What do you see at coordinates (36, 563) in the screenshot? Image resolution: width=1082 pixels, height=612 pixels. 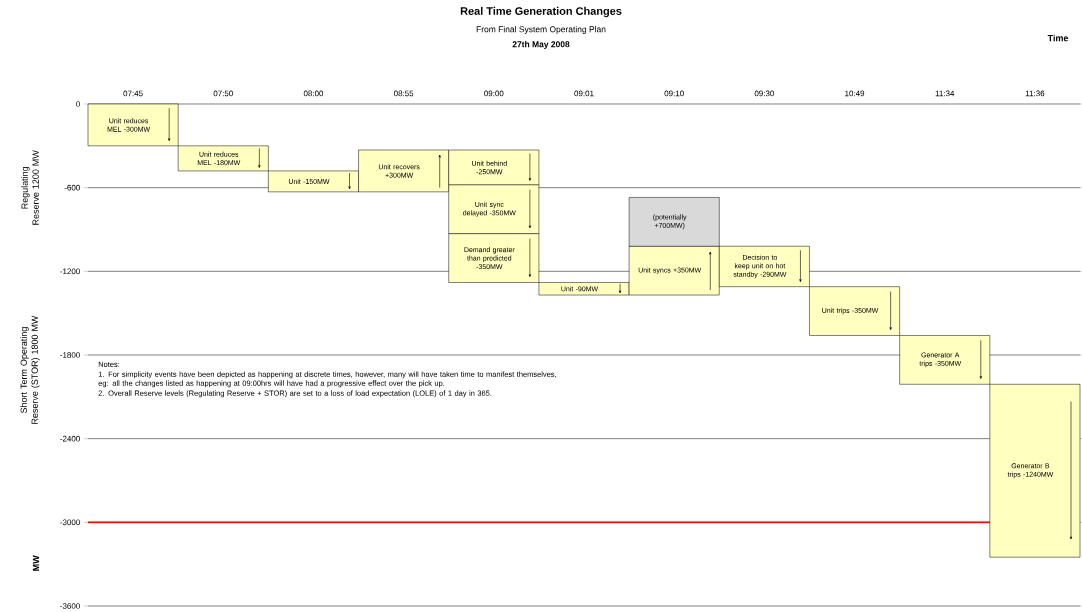 I see `y-axis-title: MW` at bounding box center [36, 563].